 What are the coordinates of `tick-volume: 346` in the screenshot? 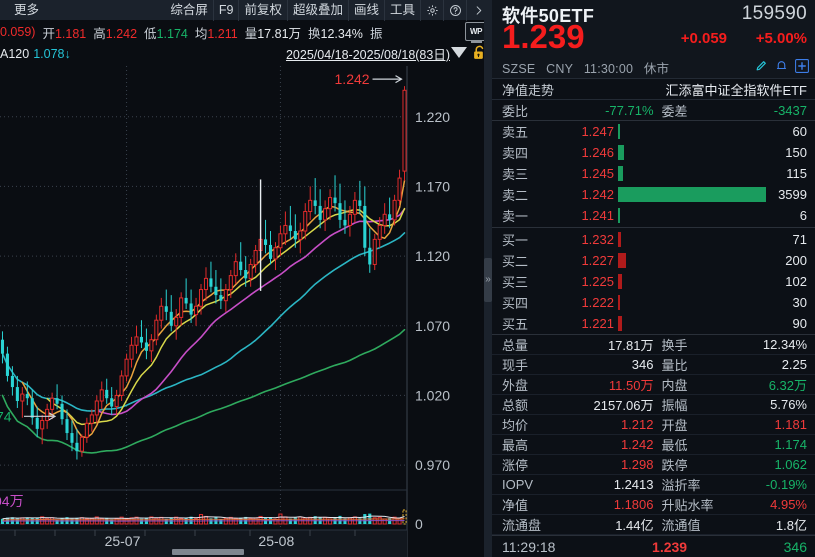 It's located at (795, 547).